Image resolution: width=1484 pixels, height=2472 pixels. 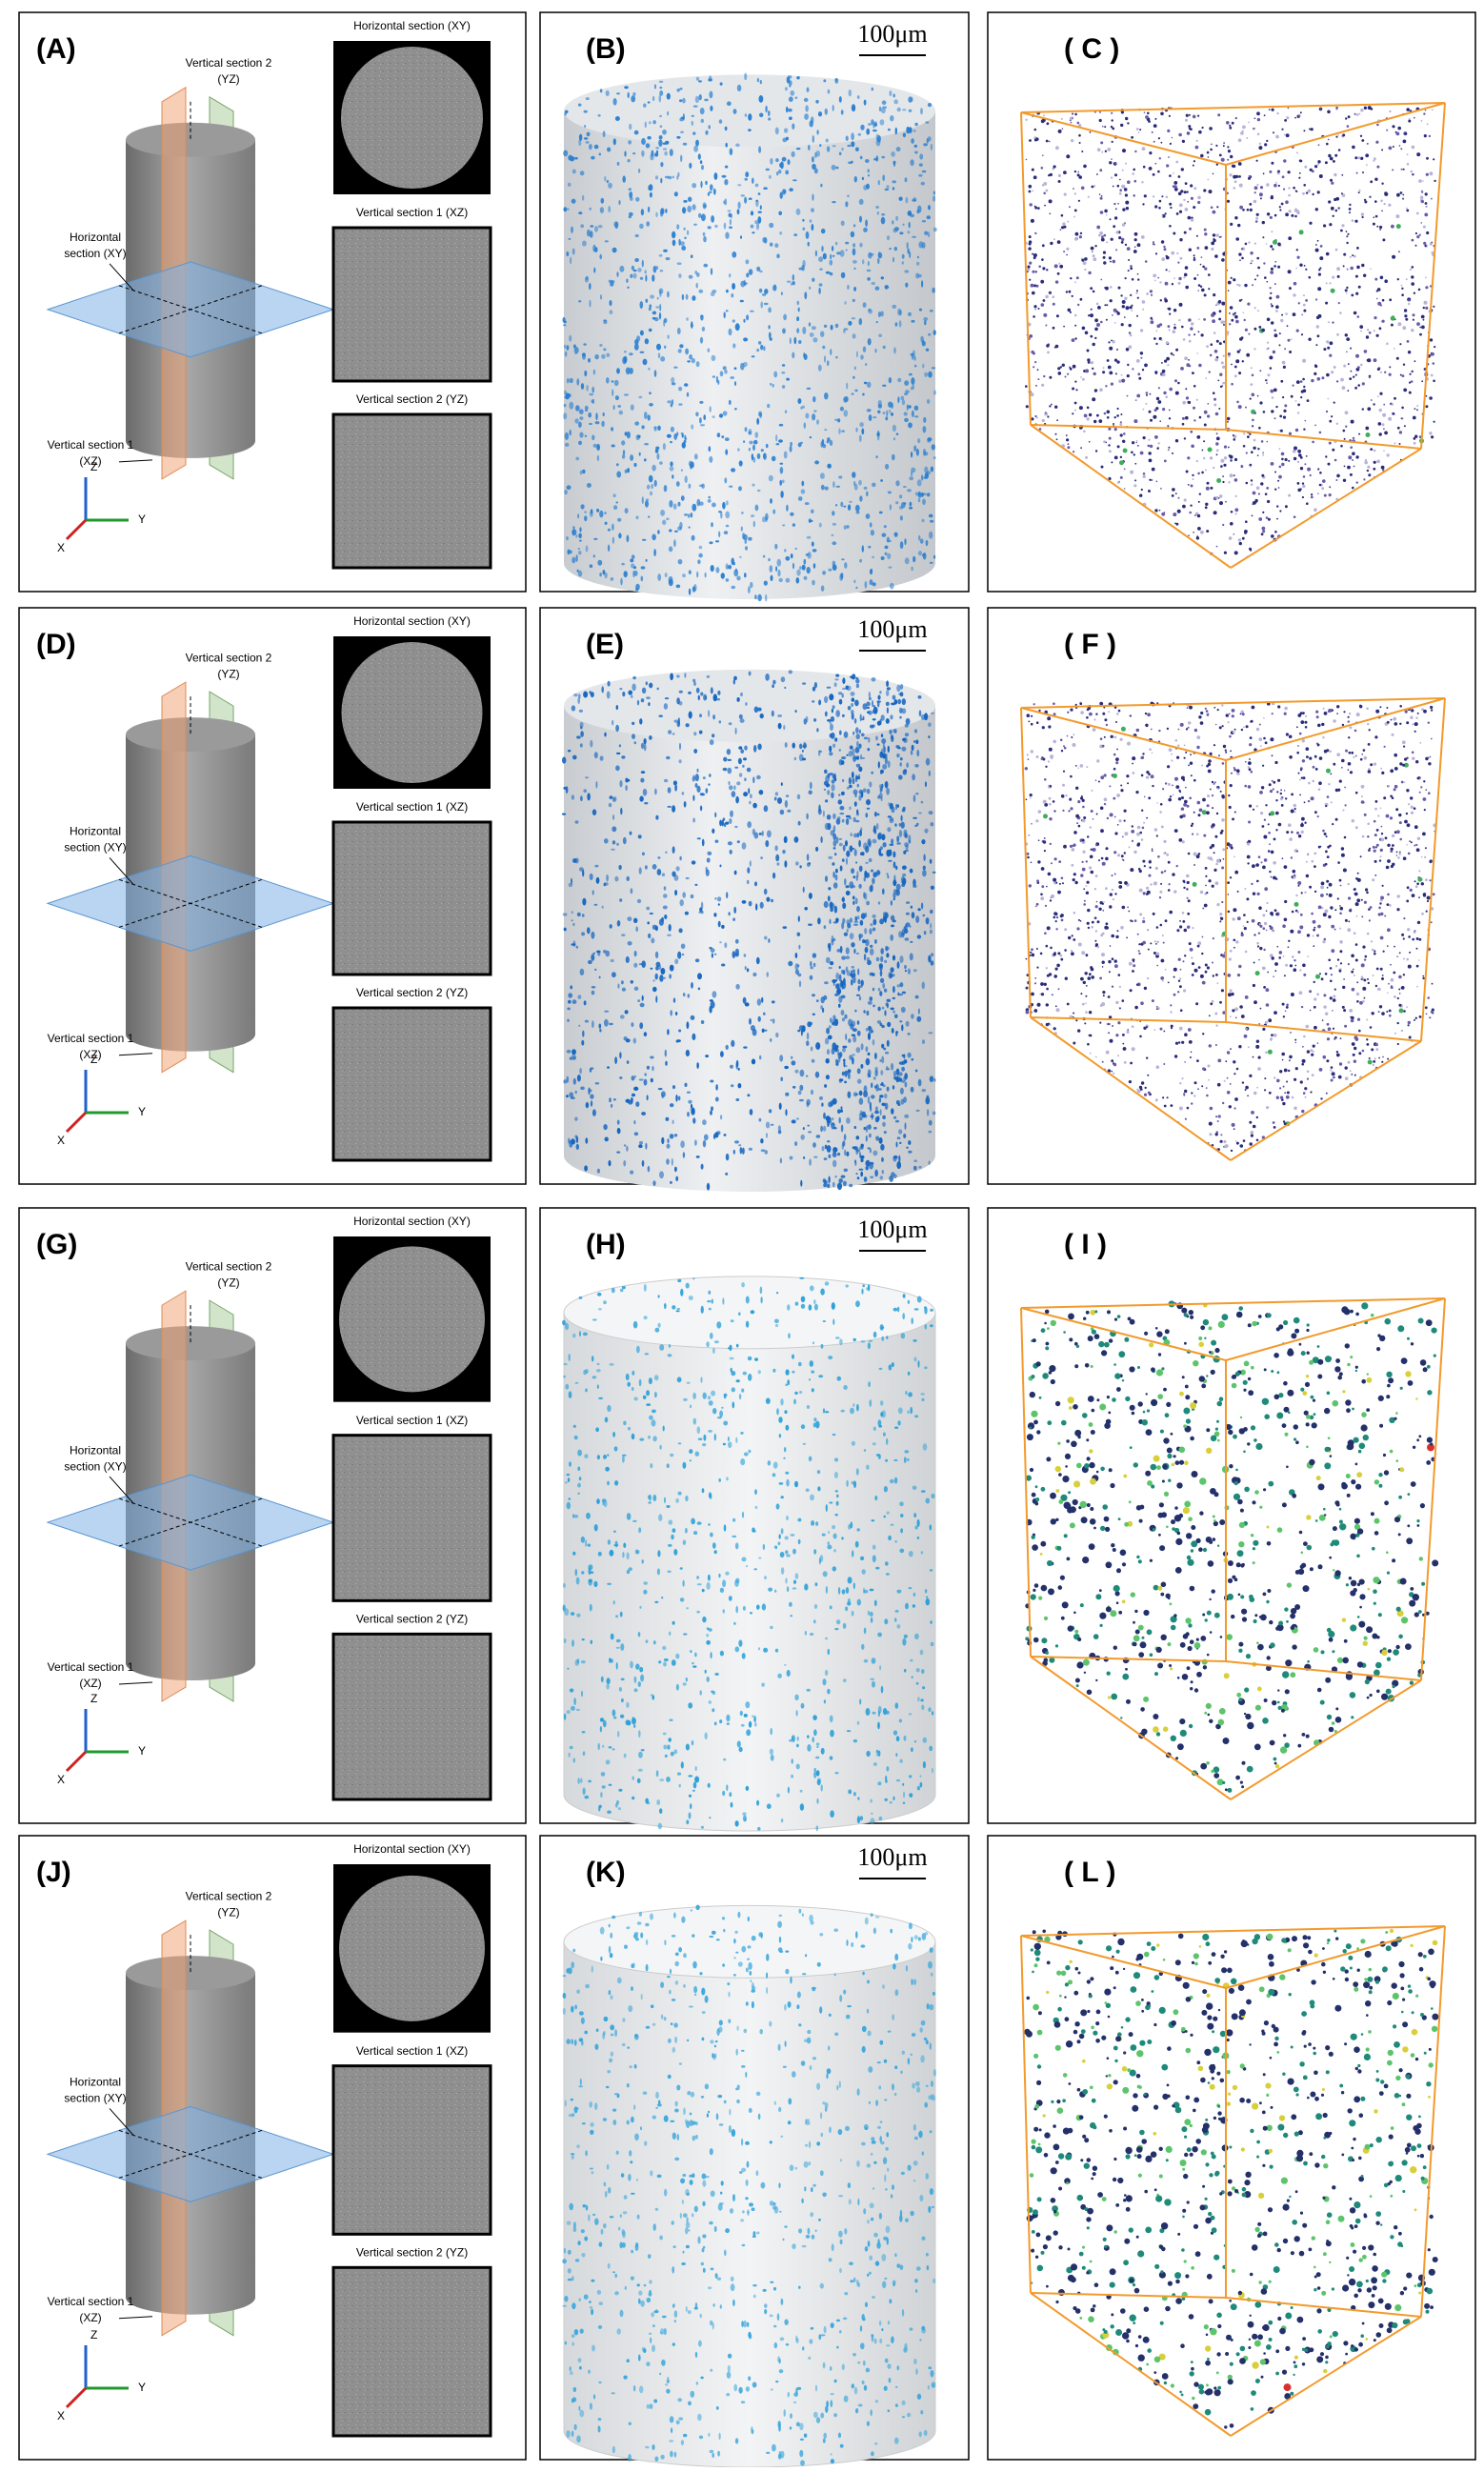 I want to click on section-image, so click(x=412, y=898).